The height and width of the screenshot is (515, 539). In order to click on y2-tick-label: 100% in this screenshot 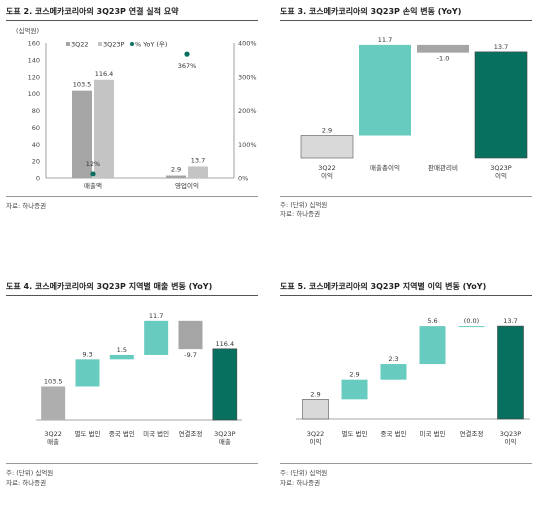, I will do `click(247, 145)`.